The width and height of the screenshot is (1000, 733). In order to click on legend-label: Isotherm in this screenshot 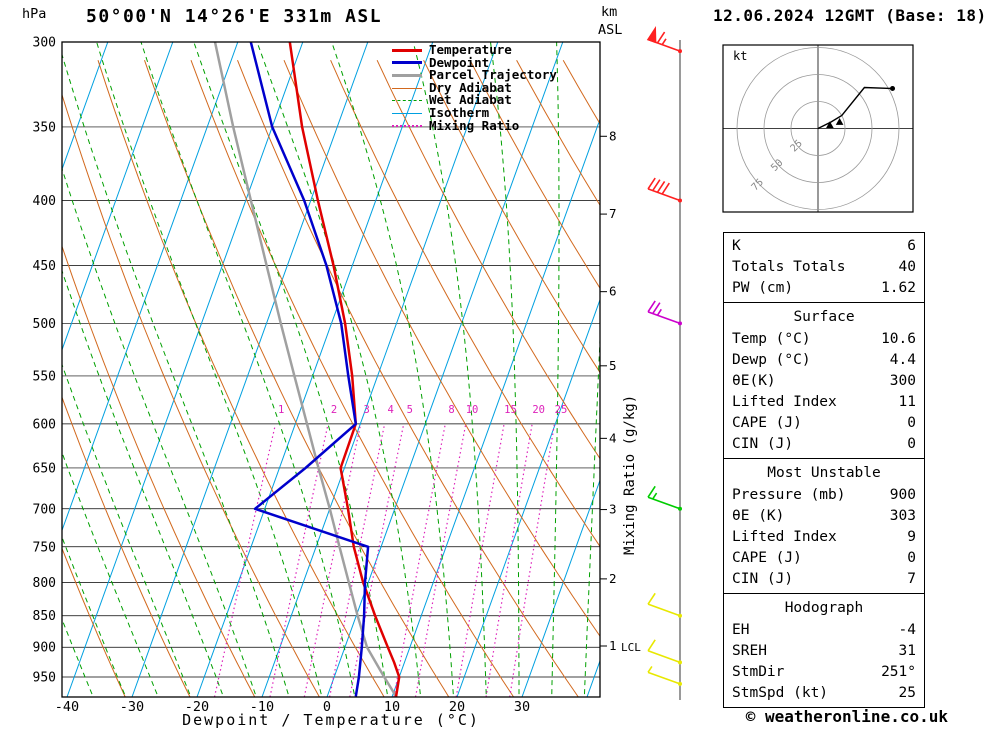, I will do `click(459, 113)`.